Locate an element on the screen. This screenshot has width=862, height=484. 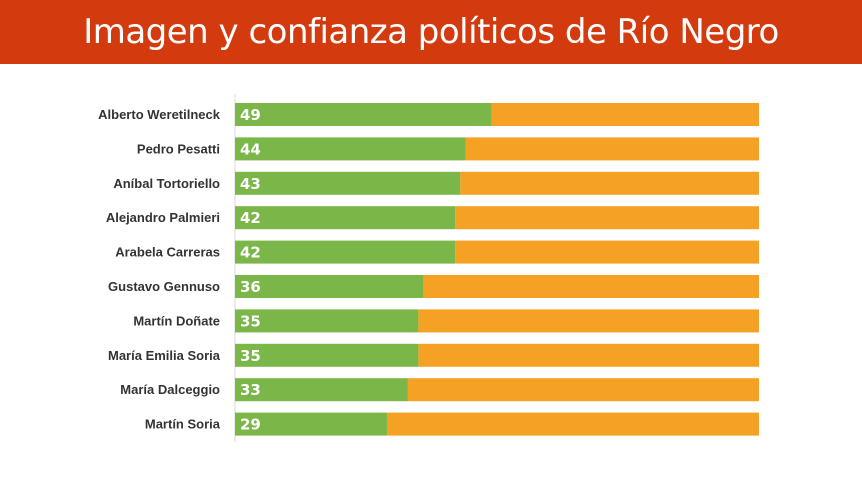
category-label: Martín Soria is located at coordinates (183, 424).